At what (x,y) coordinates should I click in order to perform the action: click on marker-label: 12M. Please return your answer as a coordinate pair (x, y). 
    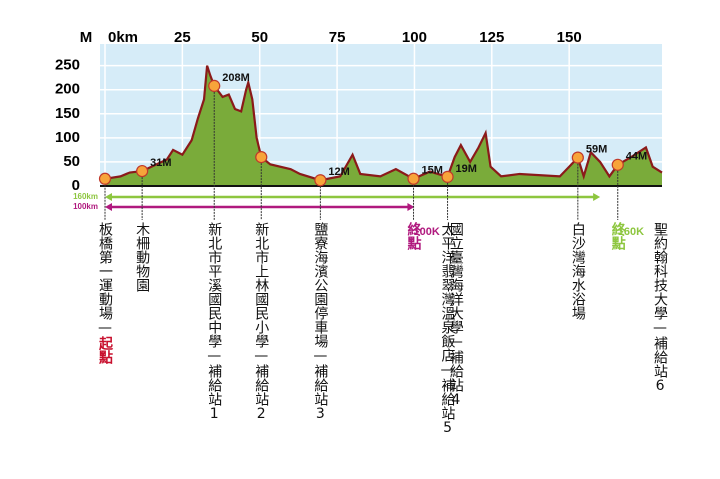
    Looking at the image, I should click on (338, 172).